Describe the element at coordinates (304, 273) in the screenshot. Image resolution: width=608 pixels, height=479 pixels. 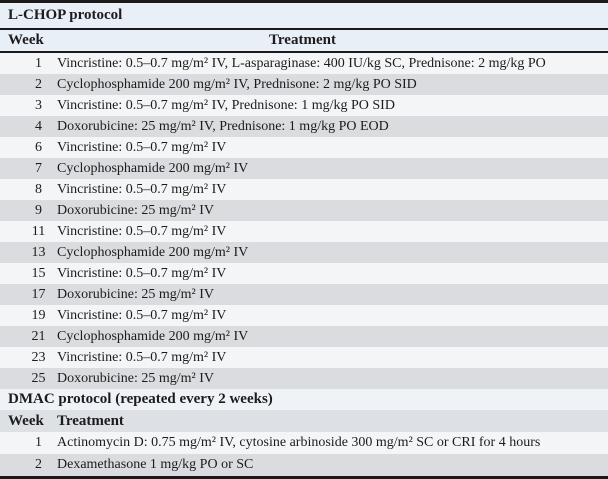
I see `table-row: 15 Vincristine: 0.5–0.7 mg/m² IV` at that location.